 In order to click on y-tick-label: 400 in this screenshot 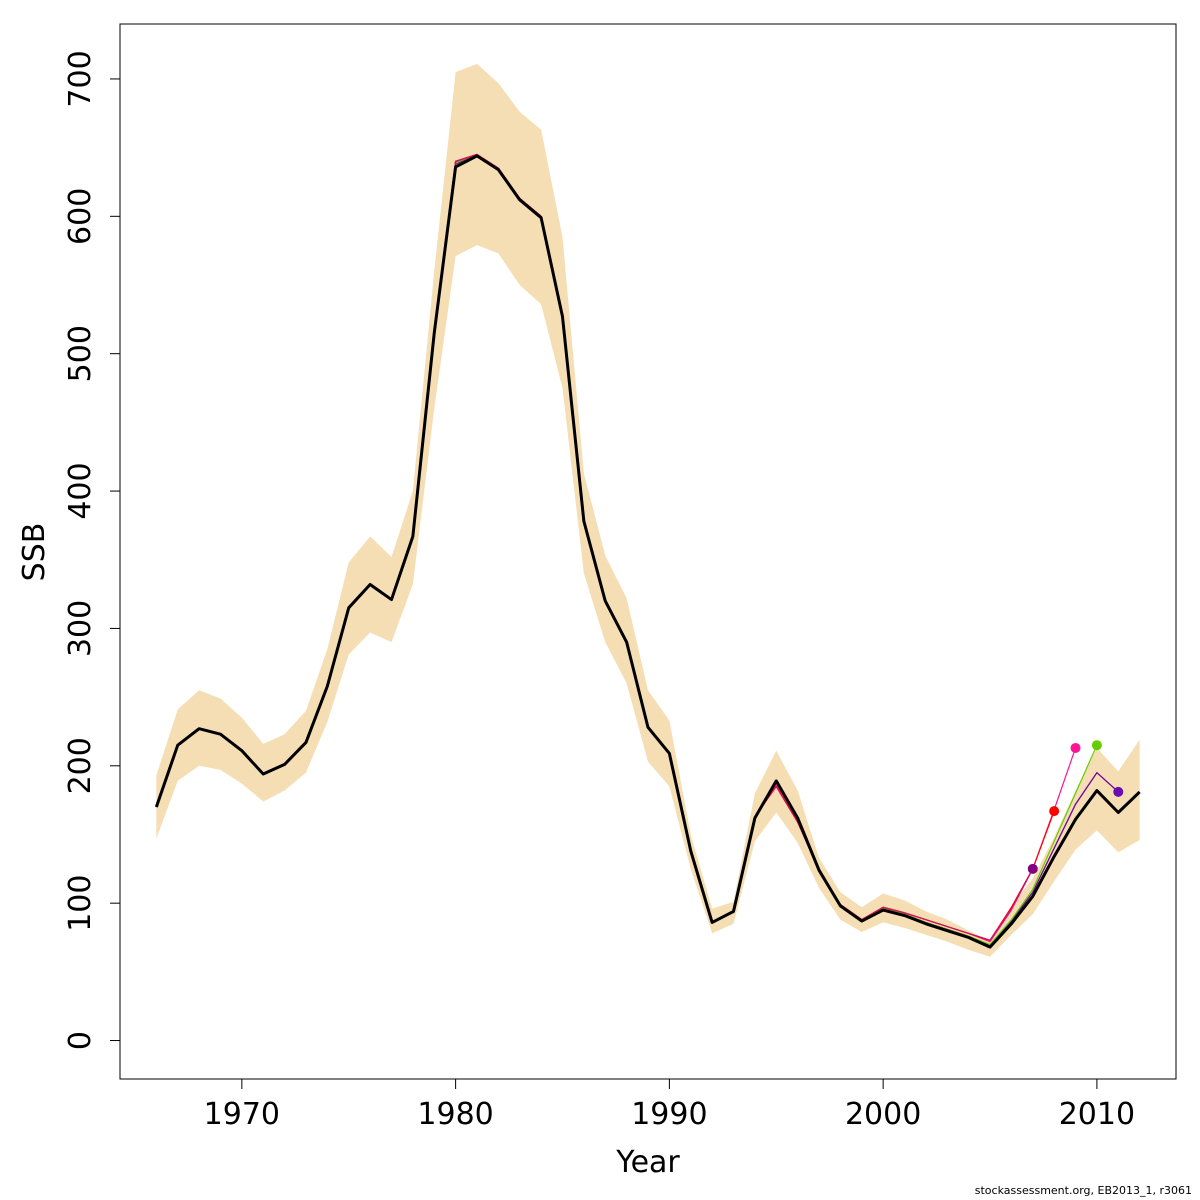, I will do `click(80, 490)`.